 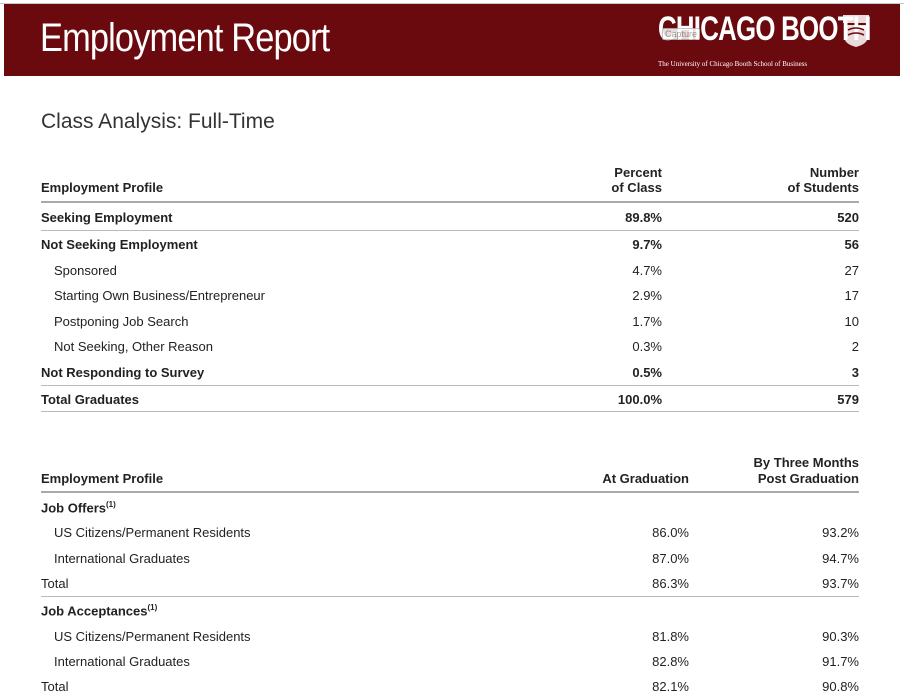 I want to click on capture-button: Capture, so click(x=681, y=34).